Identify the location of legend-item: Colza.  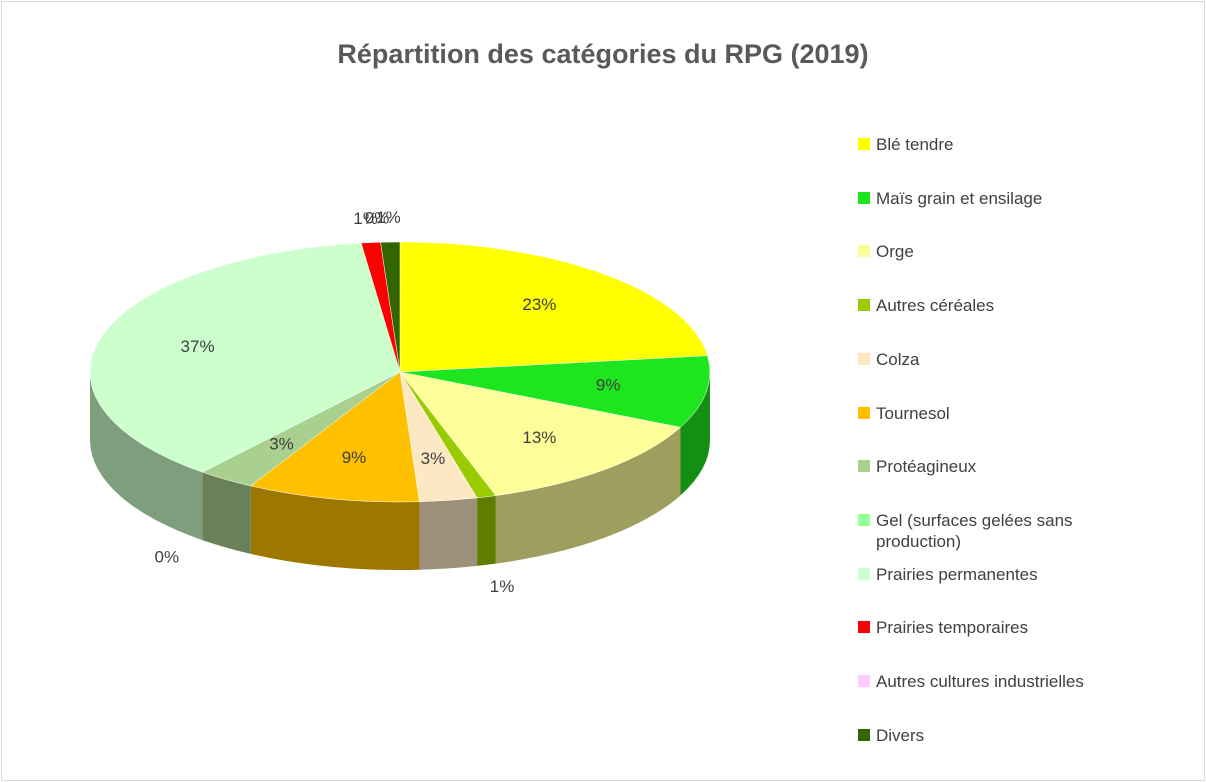
(888, 359).